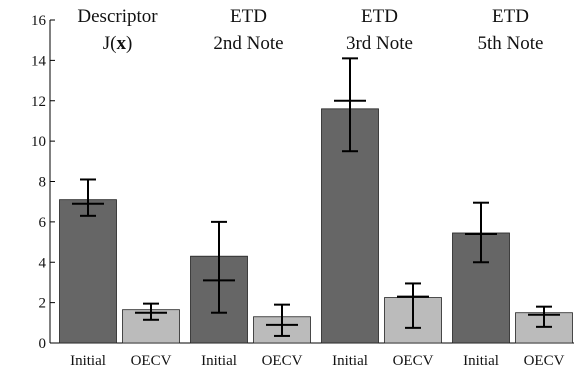 The width and height of the screenshot is (578, 372). What do you see at coordinates (38, 142) in the screenshot?
I see `y-tick-label: 10` at bounding box center [38, 142].